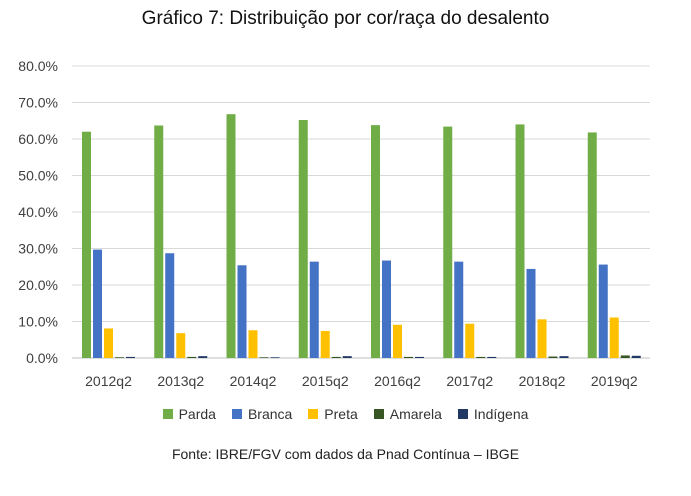 Image resolution: width=691 pixels, height=496 pixels. Describe the element at coordinates (108, 343) in the screenshot. I see `bar-preta-2012q2` at that location.